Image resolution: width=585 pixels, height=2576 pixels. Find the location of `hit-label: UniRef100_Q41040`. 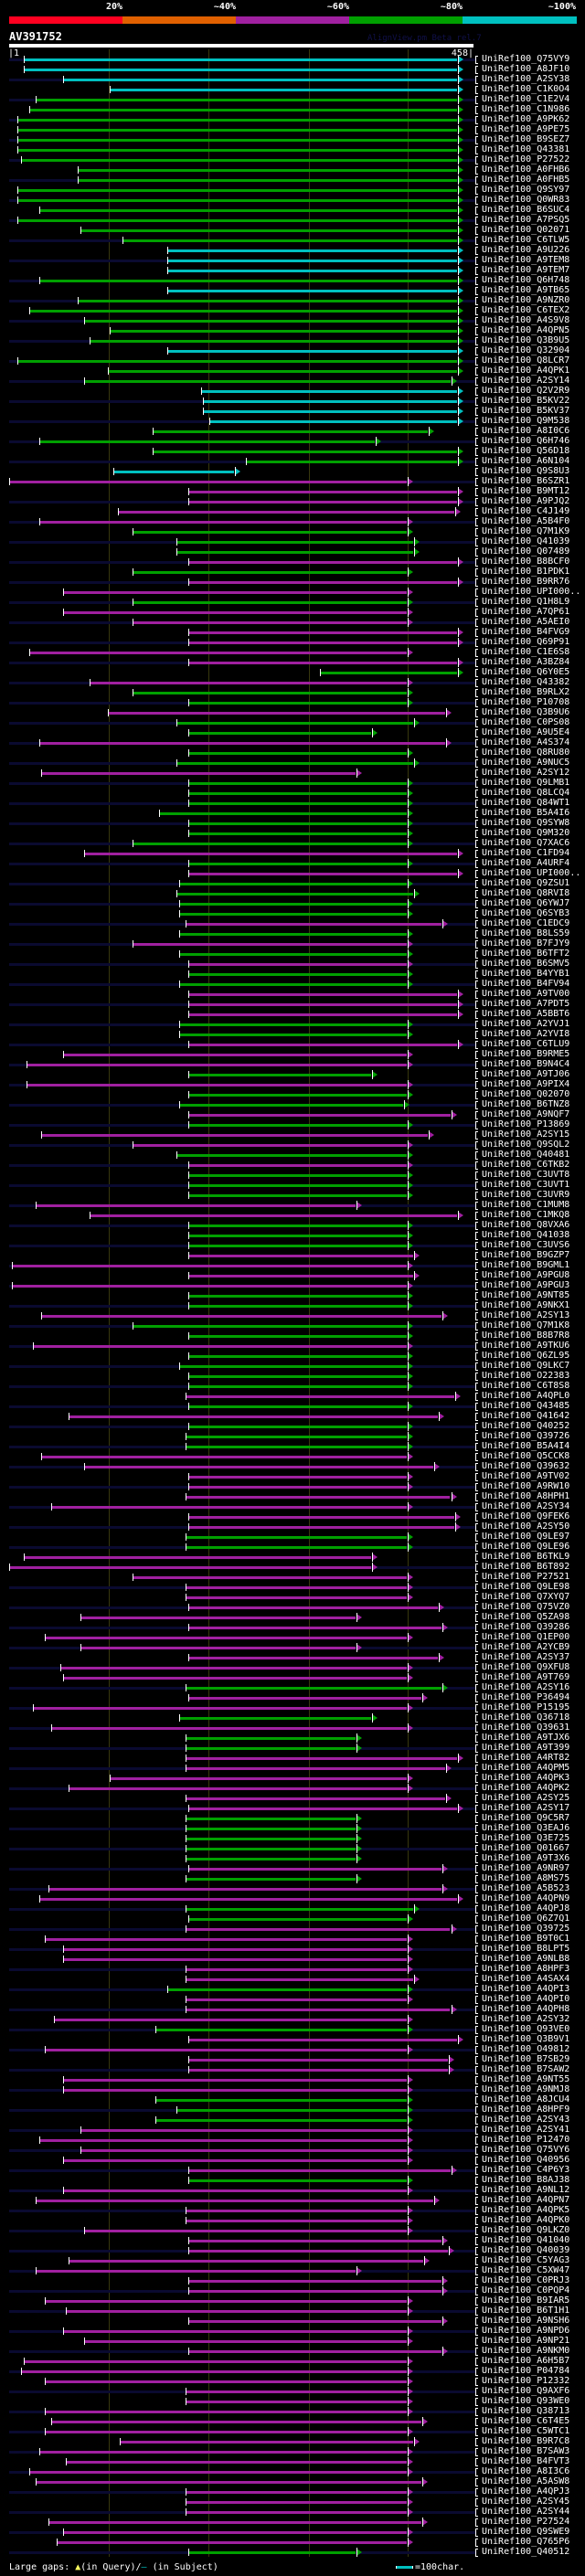

hit-label: UniRef100_Q41040 is located at coordinates (526, 2240).